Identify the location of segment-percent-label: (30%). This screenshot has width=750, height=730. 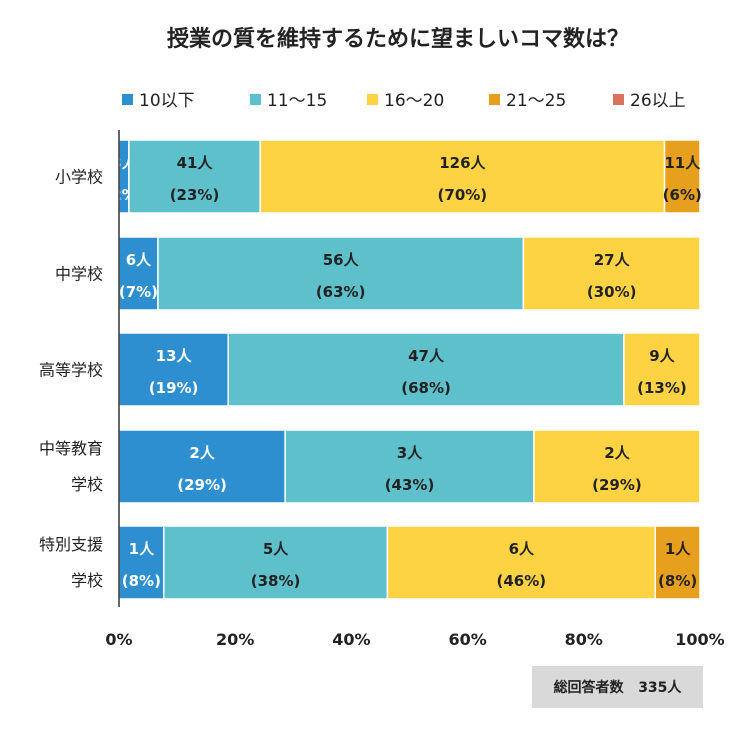
(612, 292).